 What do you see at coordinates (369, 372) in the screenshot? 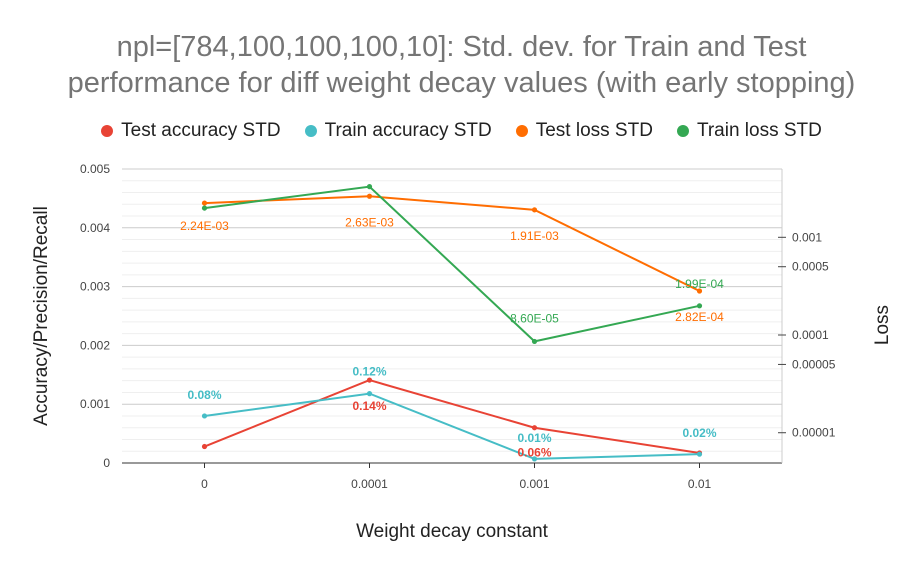
I see `train-accuracy-data-label: 0.12%` at bounding box center [369, 372].